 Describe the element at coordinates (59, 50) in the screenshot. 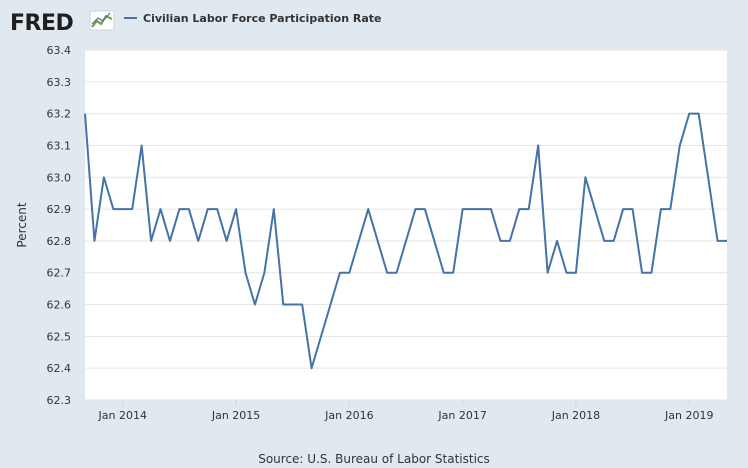

I see `y-tick-label: 63.4` at that location.